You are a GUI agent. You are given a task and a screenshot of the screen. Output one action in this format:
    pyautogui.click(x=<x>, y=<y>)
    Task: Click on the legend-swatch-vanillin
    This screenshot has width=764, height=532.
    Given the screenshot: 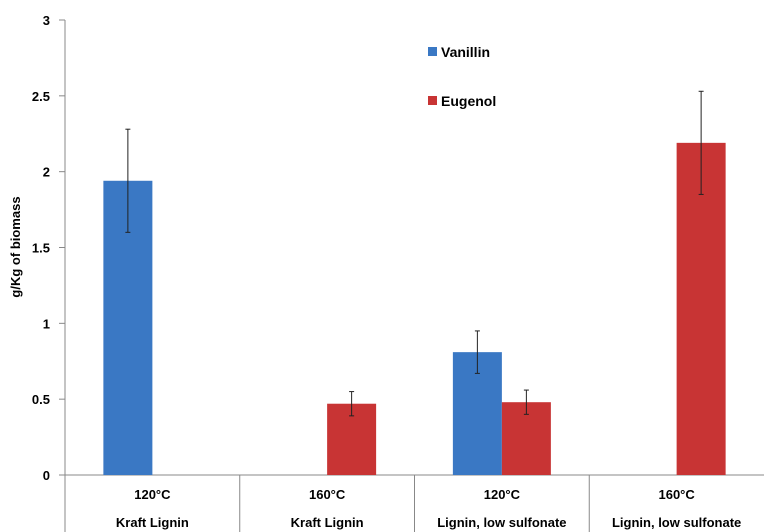 What is the action you would take?
    pyautogui.click(x=432, y=51)
    